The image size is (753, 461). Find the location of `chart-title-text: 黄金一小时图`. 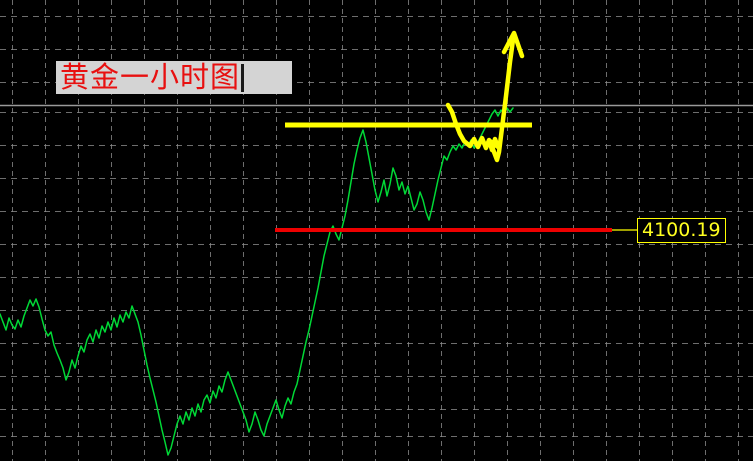

chart-title-text: 黄金一小时图 is located at coordinates (150, 77).